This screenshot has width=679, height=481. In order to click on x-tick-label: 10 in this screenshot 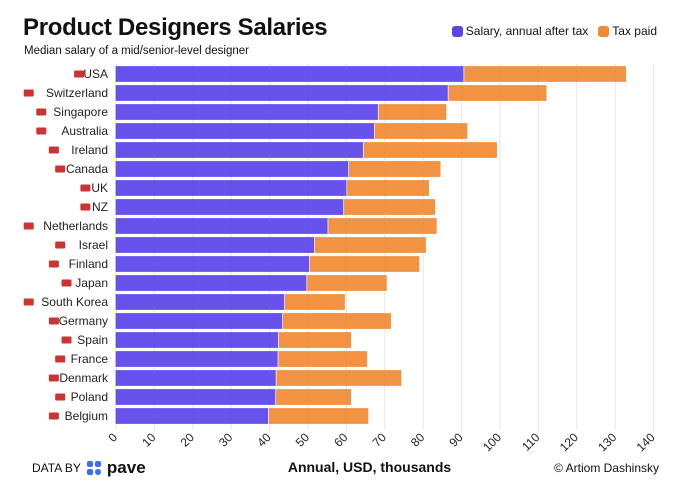, I will do `click(149, 440)`.